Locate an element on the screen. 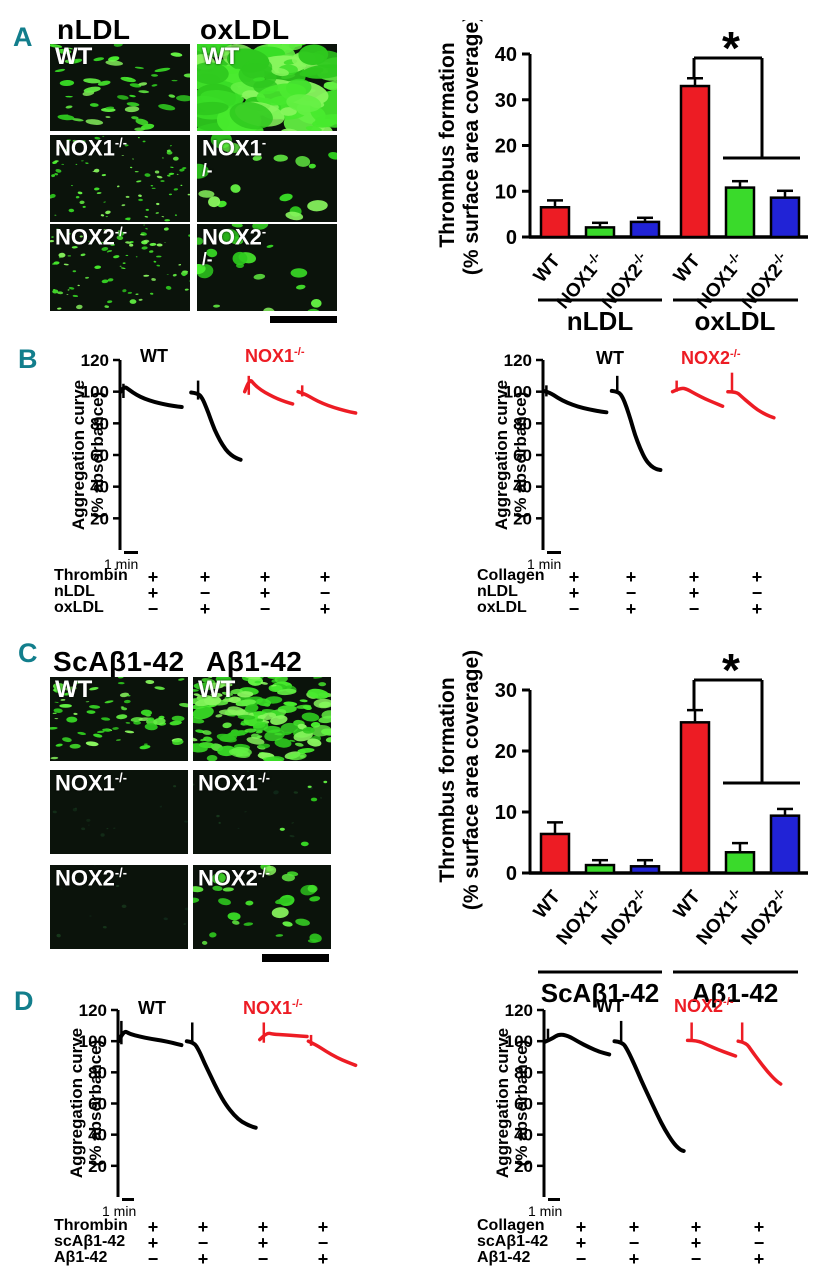 This screenshot has width=822, height=1280. panel-a-letter: A is located at coordinates (23, 37).